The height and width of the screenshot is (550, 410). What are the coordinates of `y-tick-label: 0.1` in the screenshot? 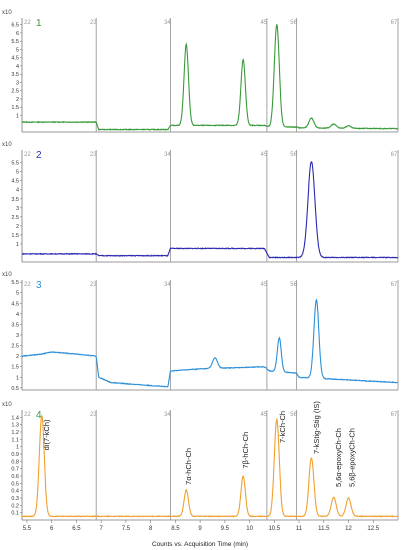 It's located at (15, 514).